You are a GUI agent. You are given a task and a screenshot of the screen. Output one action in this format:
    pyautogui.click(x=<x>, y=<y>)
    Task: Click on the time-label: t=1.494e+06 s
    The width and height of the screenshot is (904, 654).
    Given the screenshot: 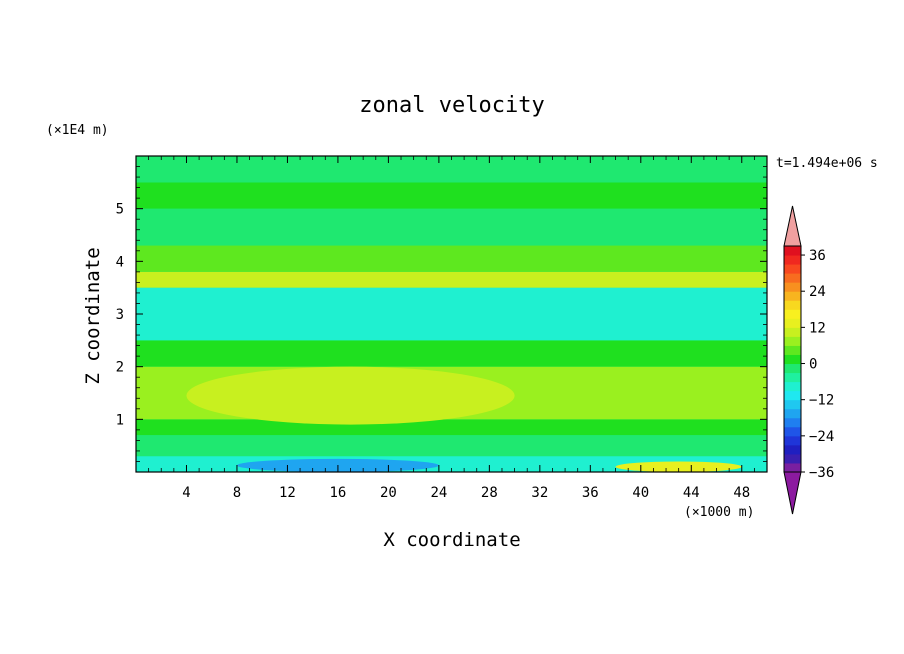 What is the action you would take?
    pyautogui.click(x=827, y=163)
    